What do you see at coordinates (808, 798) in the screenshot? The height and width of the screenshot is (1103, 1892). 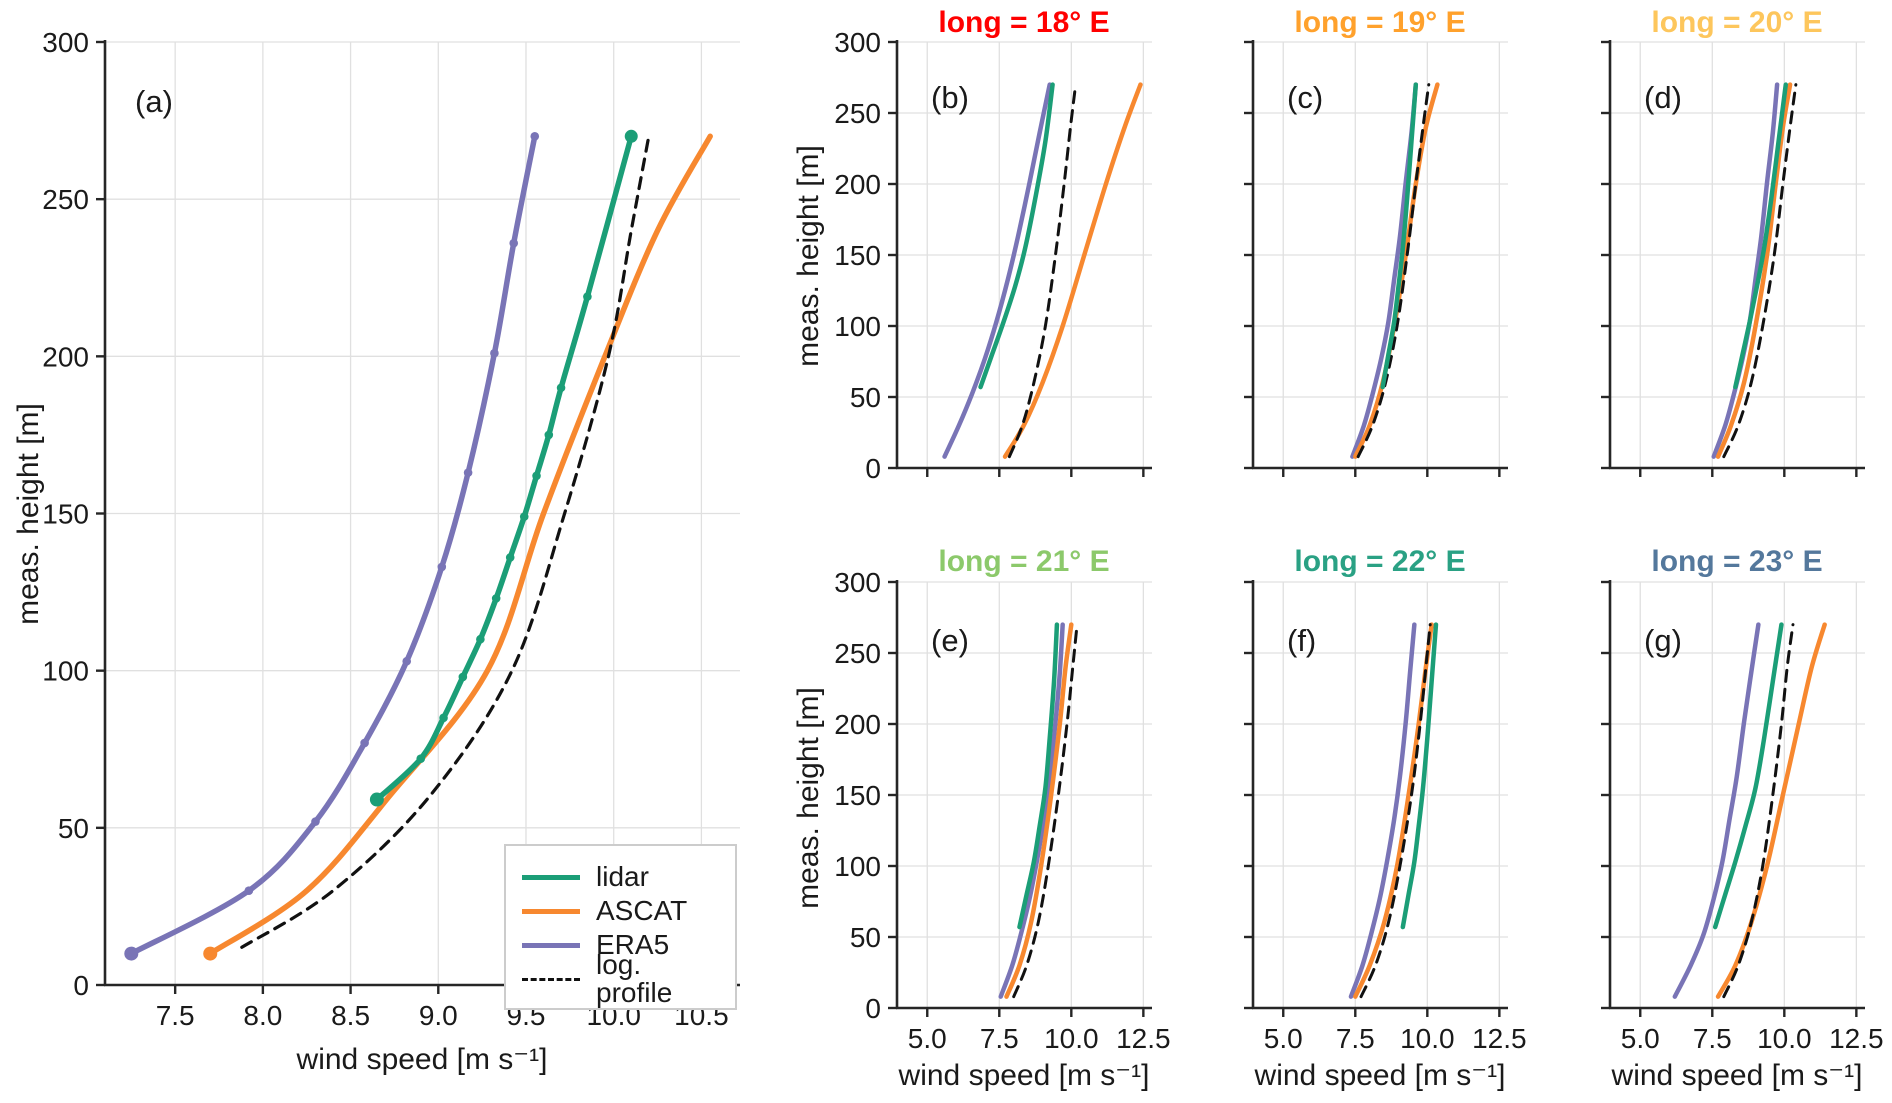 I see `y-axis-label-e: meas. height [m]` at bounding box center [808, 798].